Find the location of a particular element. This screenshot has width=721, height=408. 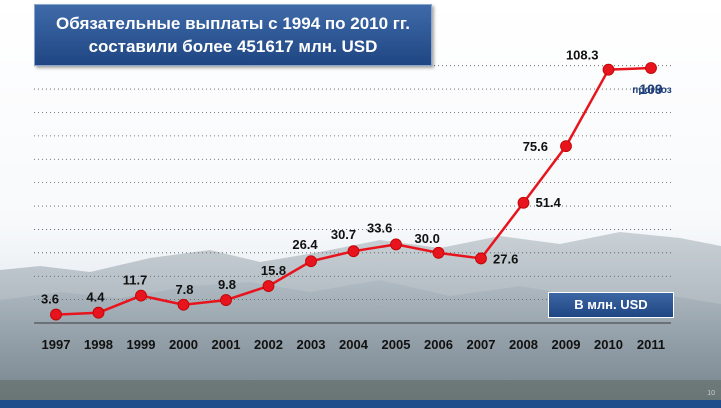

data-label: 4.4 is located at coordinates (95, 297).